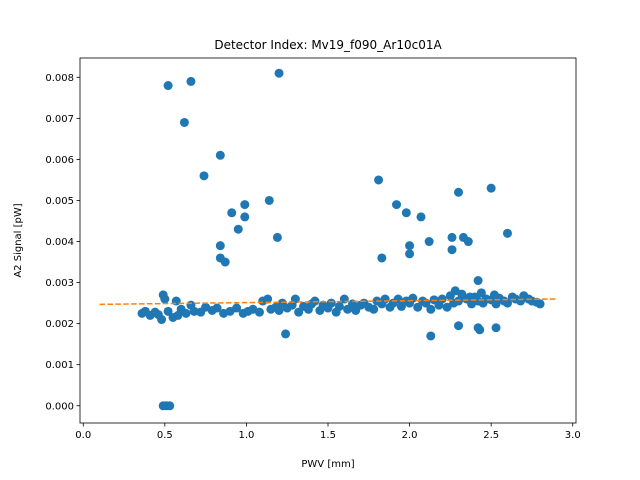 This screenshot has width=640, height=480. Describe the element at coordinates (83, 435) in the screenshot. I see `x-tick-label: 0.0` at that location.